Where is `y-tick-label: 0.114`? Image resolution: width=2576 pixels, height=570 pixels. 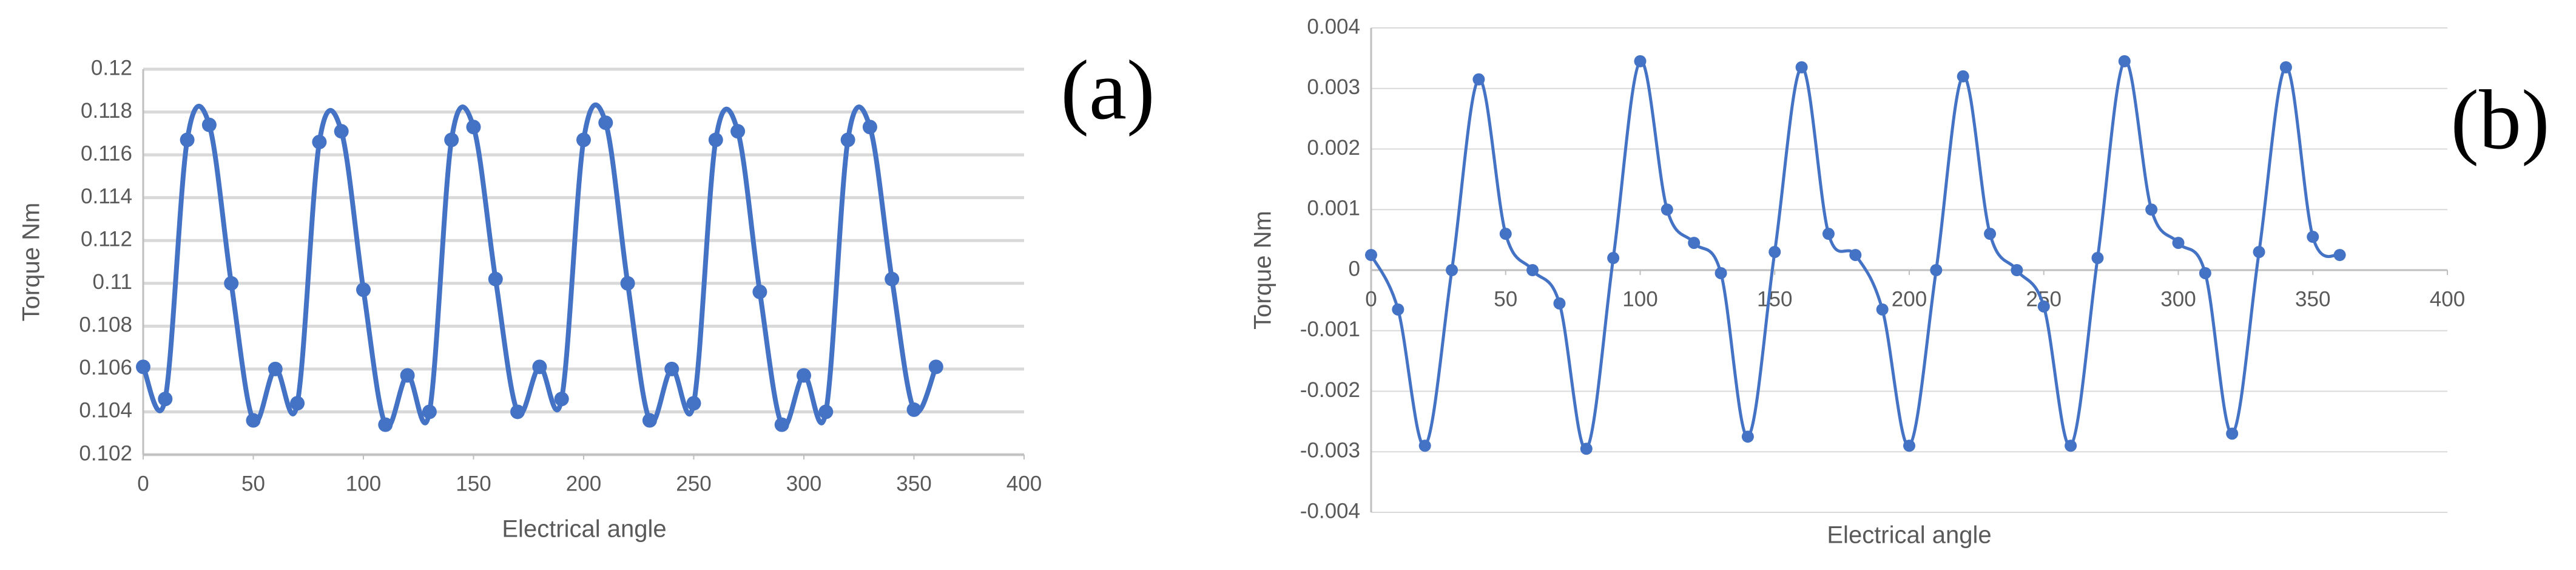 y-tick-label: 0.114 is located at coordinates (107, 196).